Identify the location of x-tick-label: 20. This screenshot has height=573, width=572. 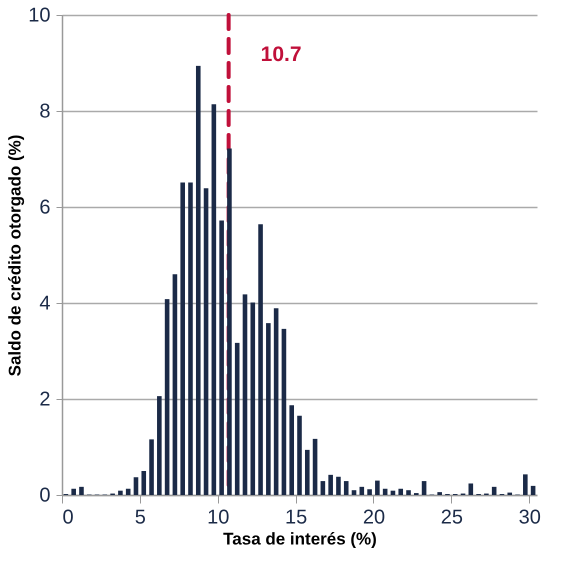
(374, 517).